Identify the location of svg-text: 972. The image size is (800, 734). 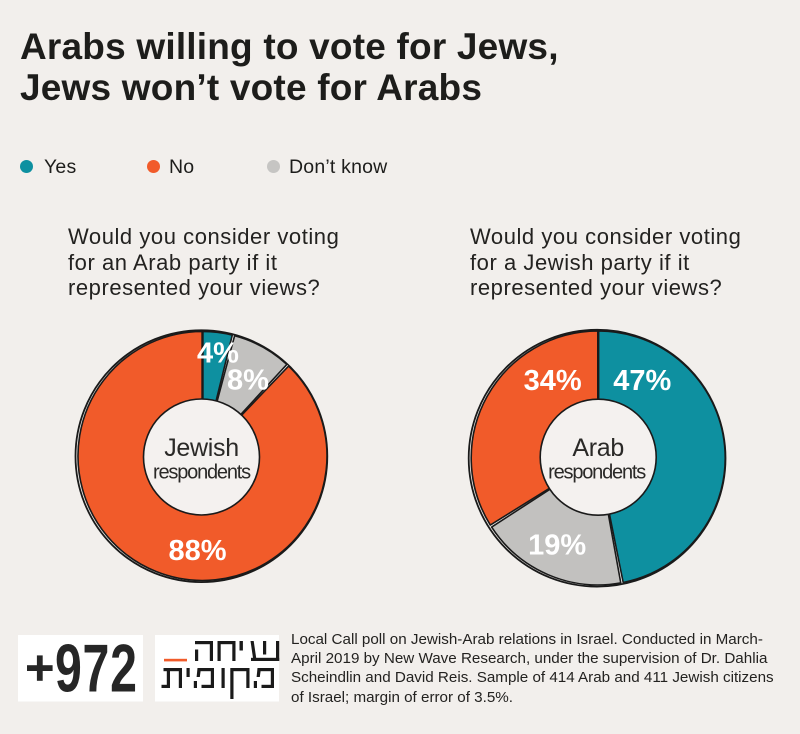
(96, 669).